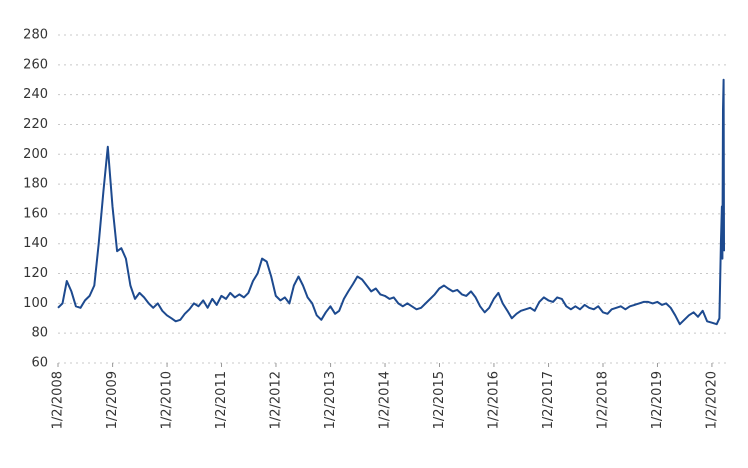 The height and width of the screenshot is (468, 748). Describe the element at coordinates (548, 400) in the screenshot. I see `x-tick-label: 1/2/2017` at that location.